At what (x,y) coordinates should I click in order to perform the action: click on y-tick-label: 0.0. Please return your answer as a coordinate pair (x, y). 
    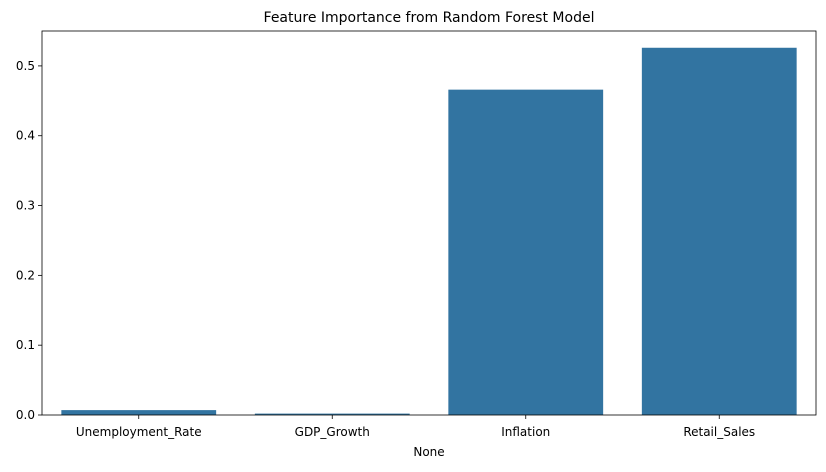
    Looking at the image, I should click on (25, 415).